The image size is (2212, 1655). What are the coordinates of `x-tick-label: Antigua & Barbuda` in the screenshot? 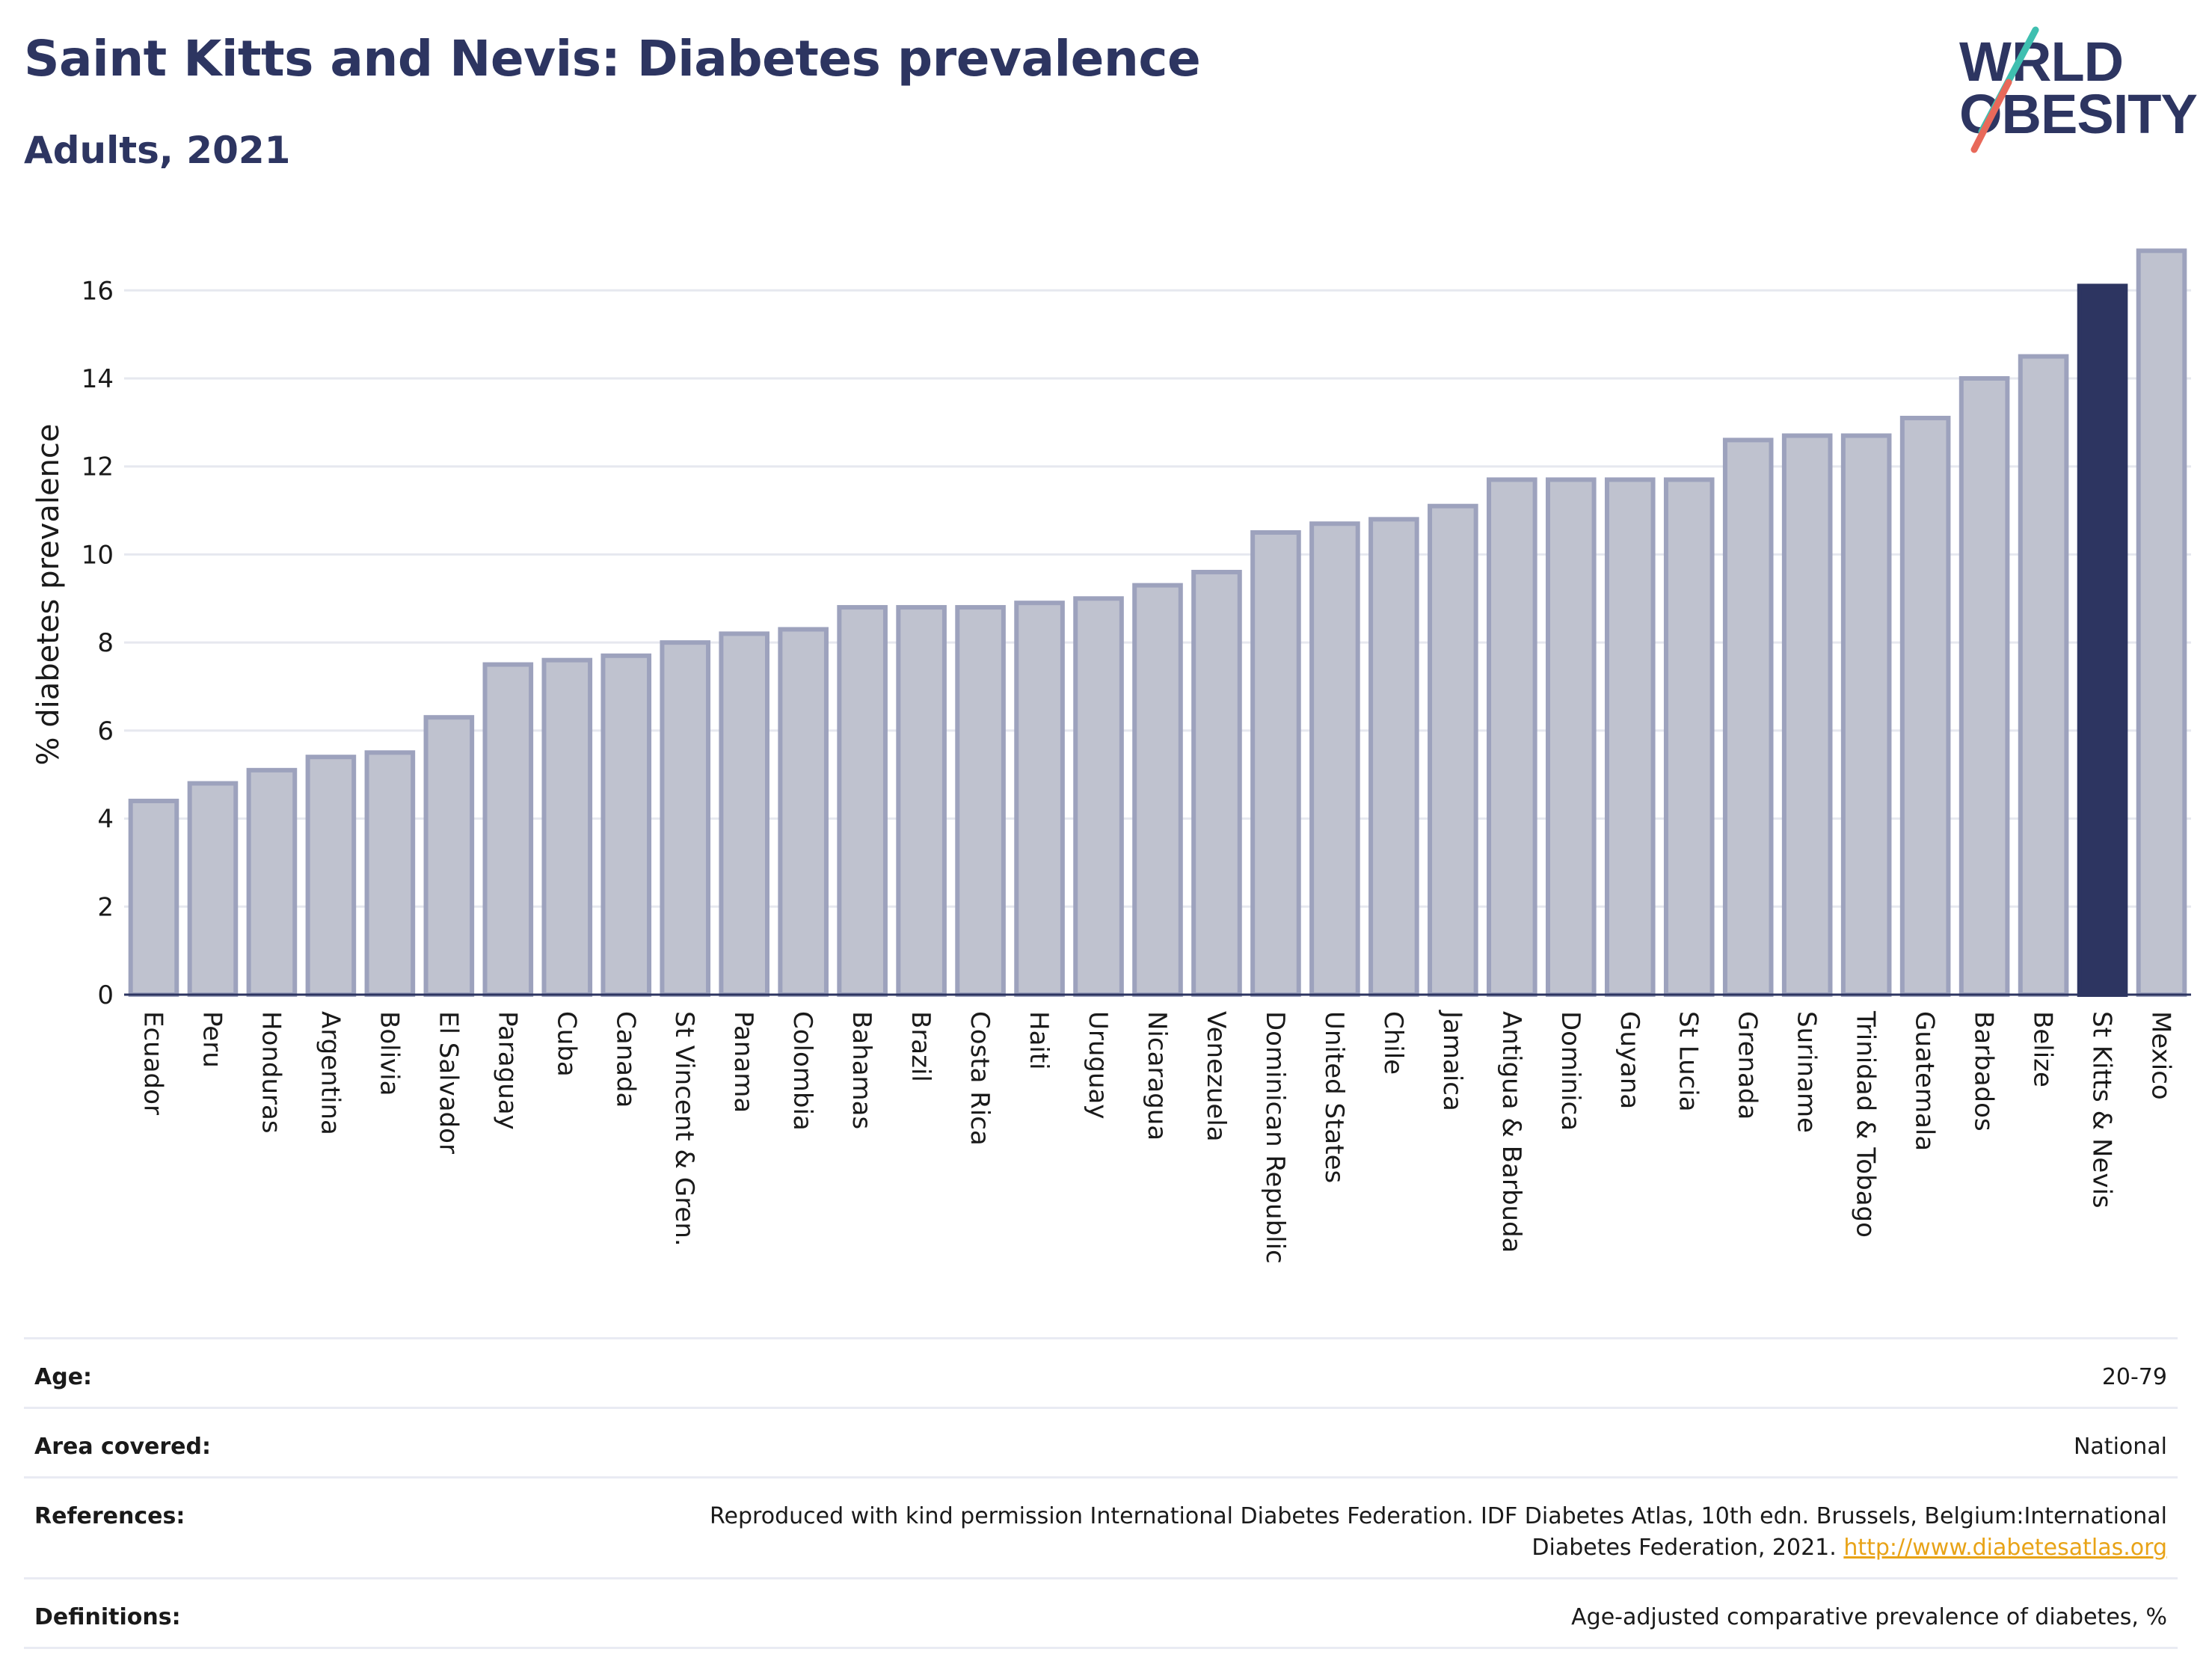 It's located at (1511, 1132).